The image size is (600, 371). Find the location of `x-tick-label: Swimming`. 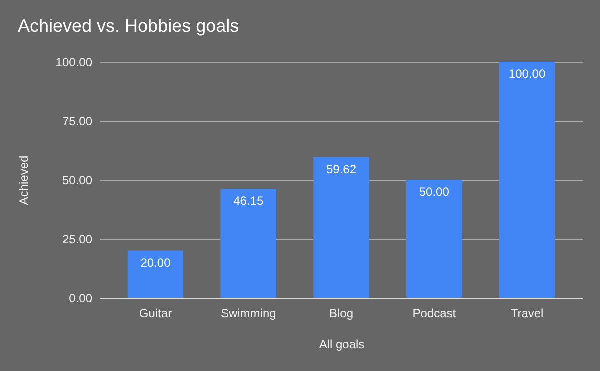

x-tick-label: Swimming is located at coordinates (248, 313).